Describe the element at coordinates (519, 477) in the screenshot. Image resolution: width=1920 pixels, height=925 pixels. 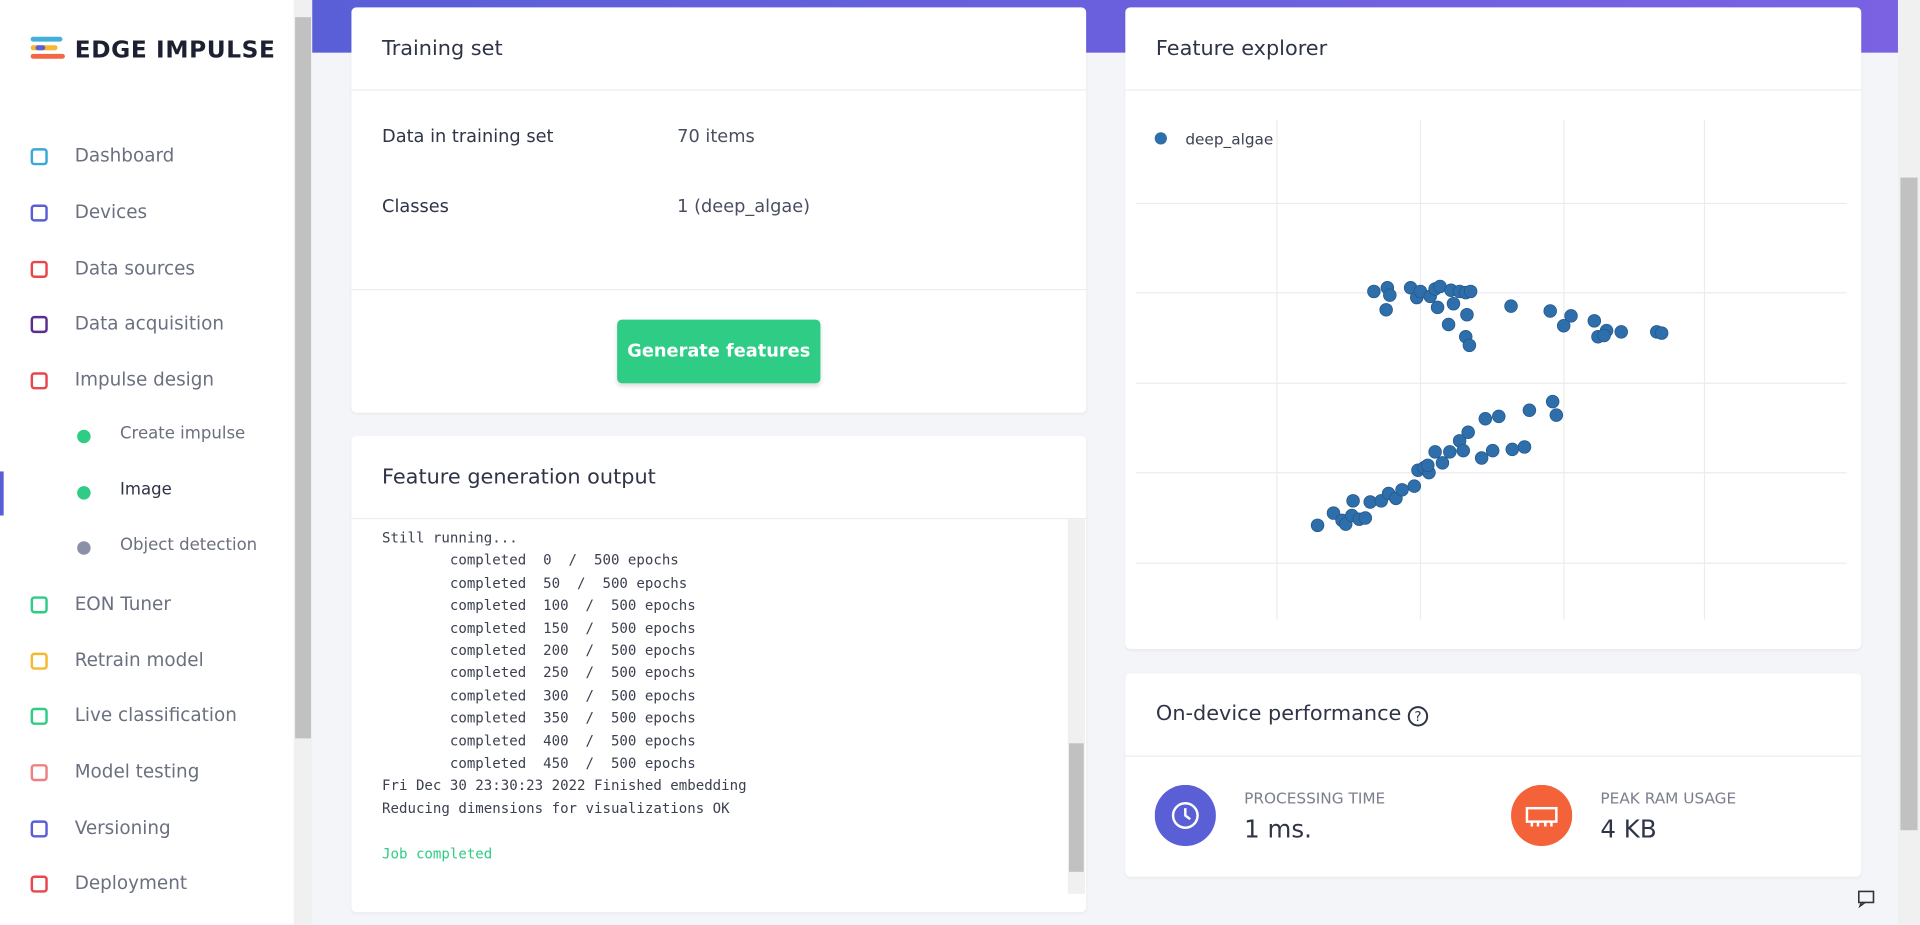
I see `card-title: Feature generation output` at that location.